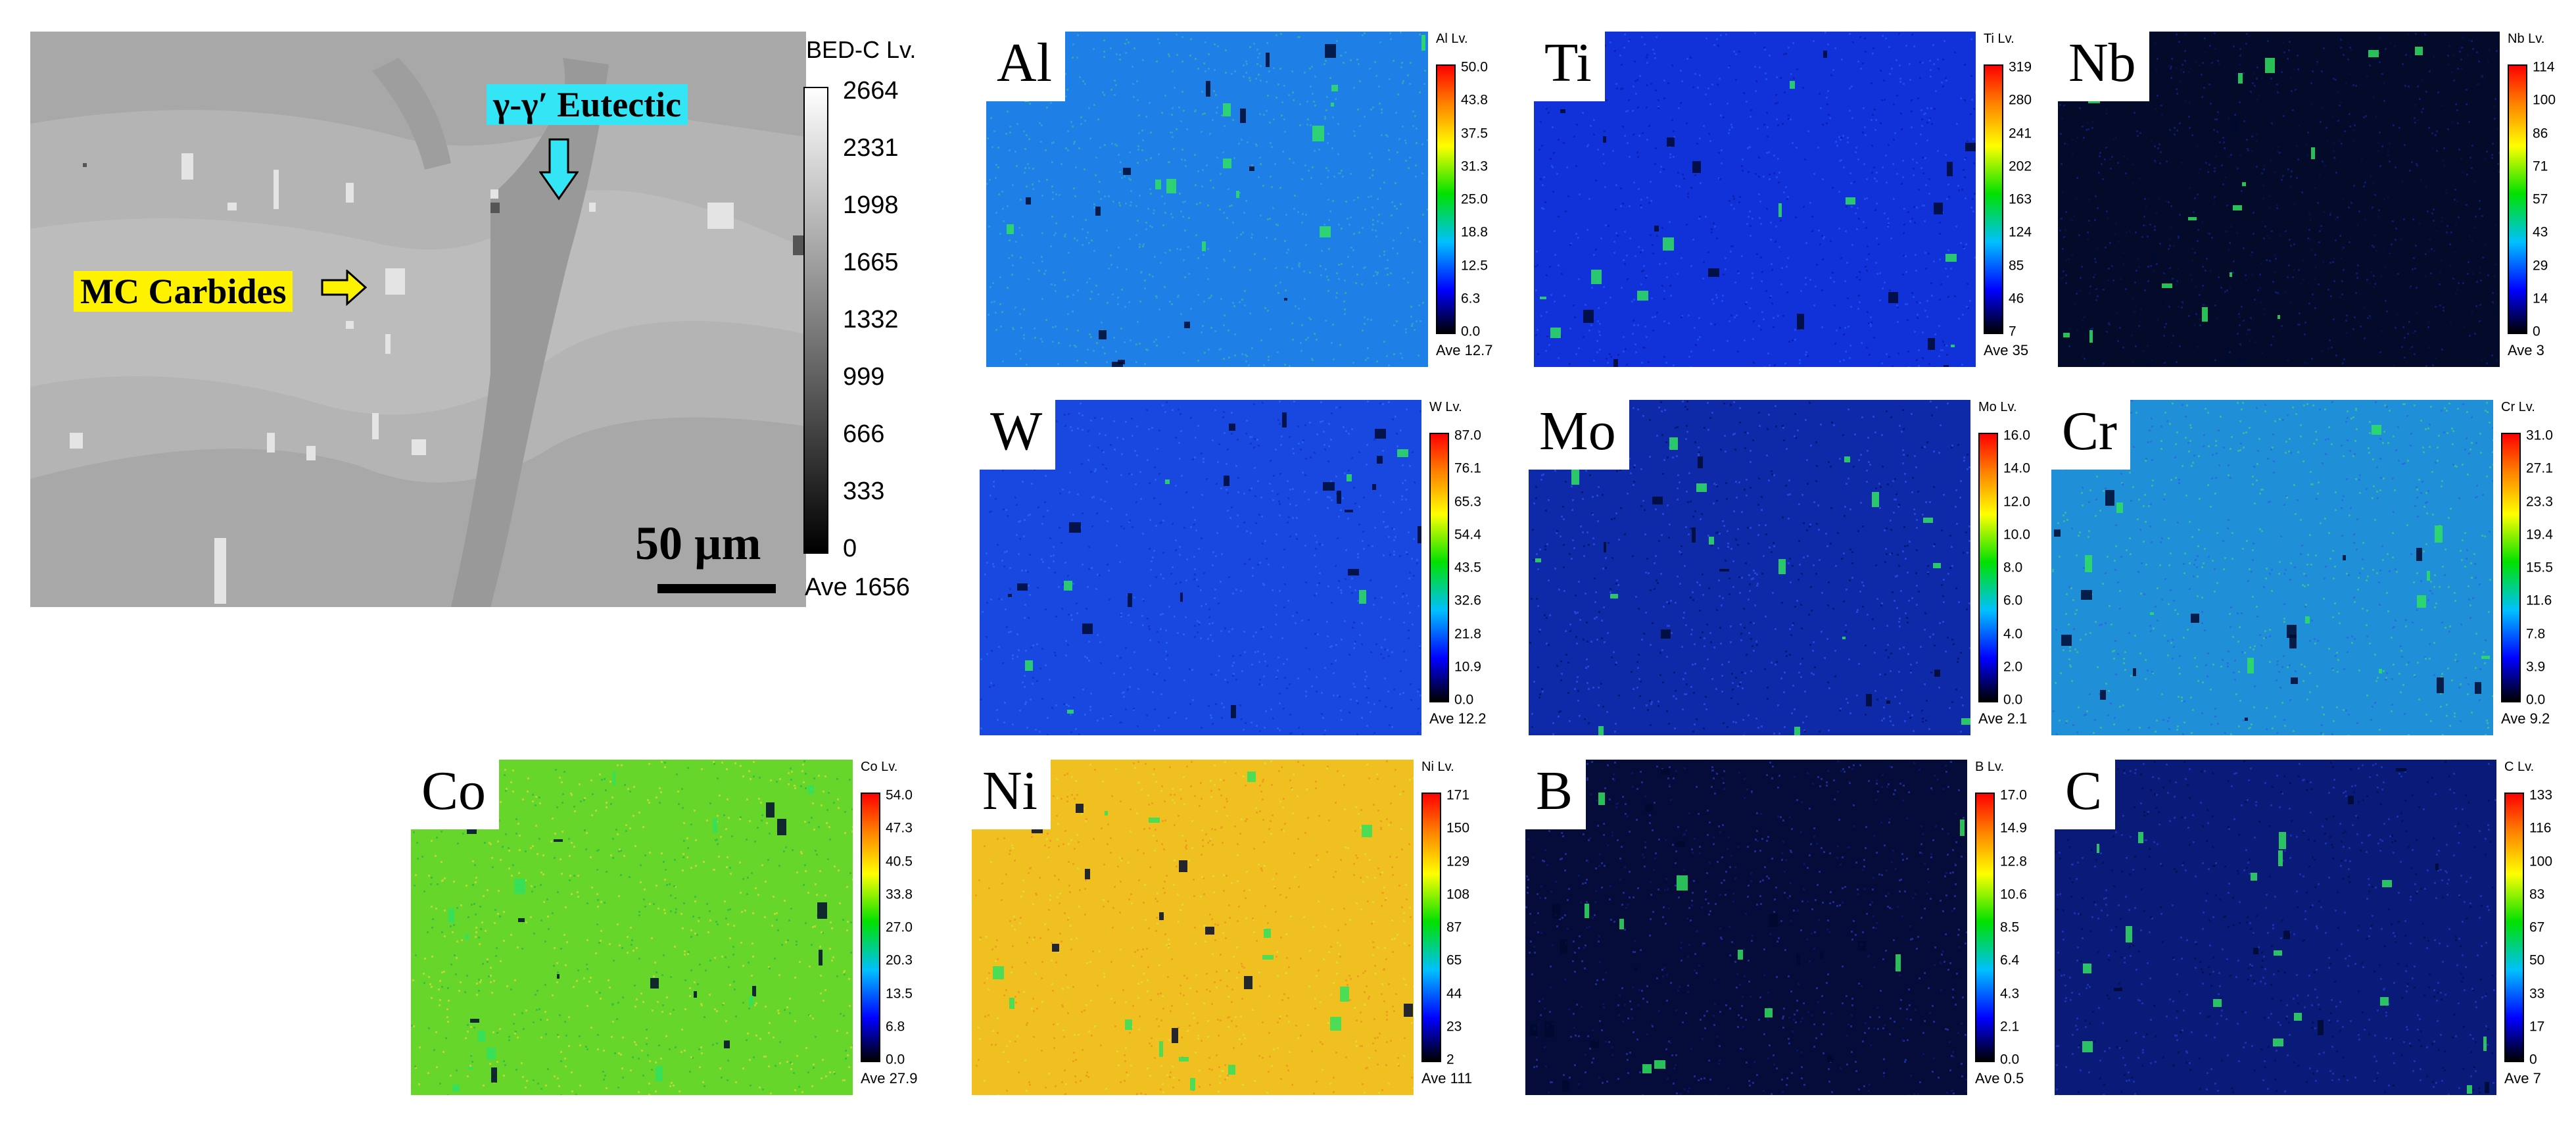 The height and width of the screenshot is (1124, 2576). I want to click on bed-tick: 2331, so click(871, 148).